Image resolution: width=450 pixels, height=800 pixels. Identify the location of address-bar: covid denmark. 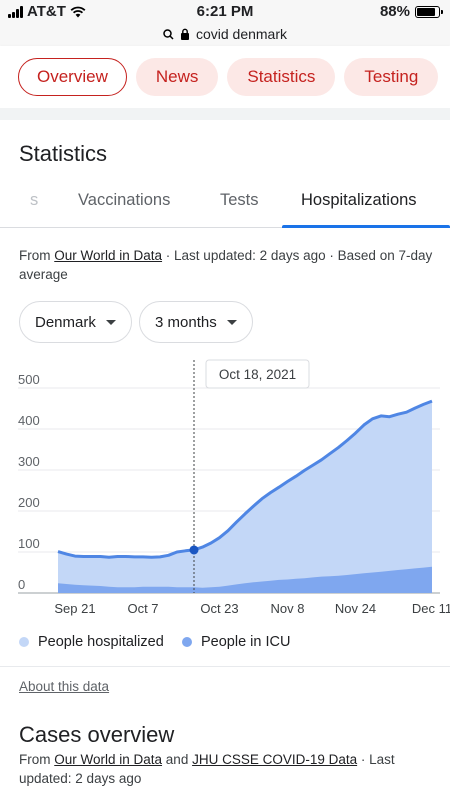
(225, 34).